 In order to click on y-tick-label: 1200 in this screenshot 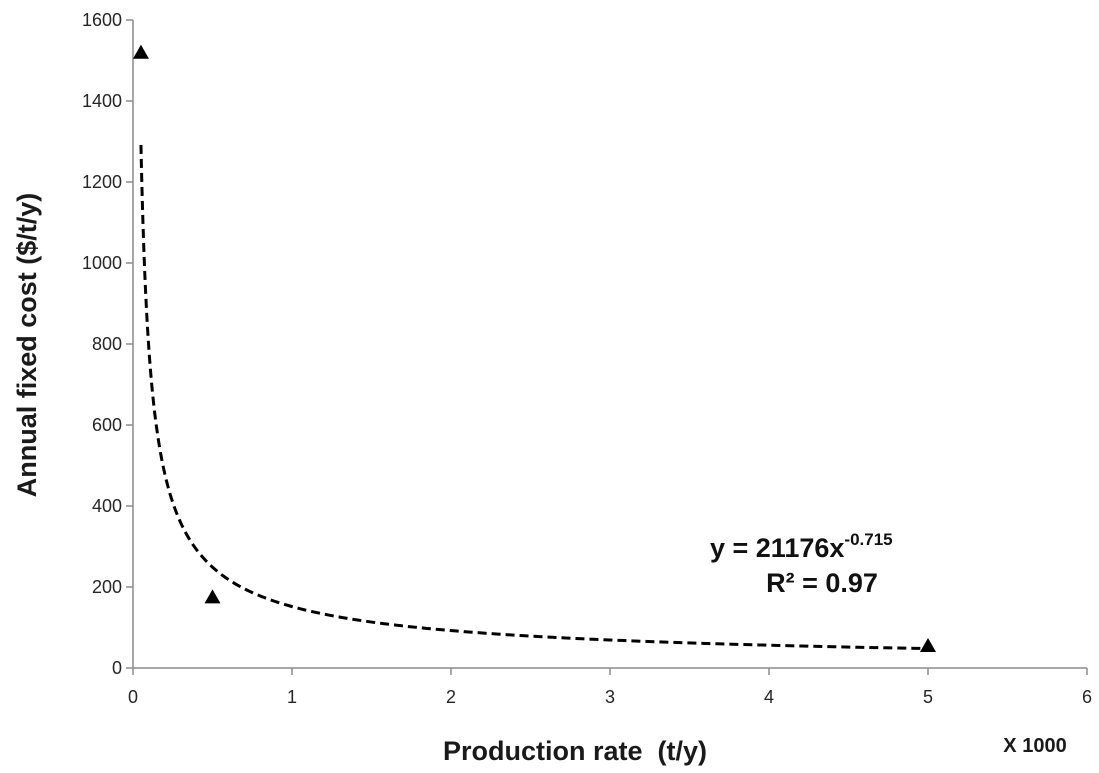, I will do `click(102, 182)`.